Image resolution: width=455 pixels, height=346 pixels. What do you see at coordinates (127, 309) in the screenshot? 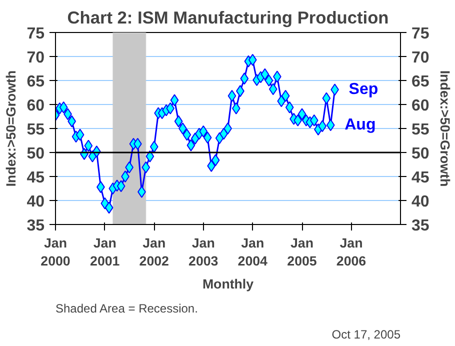
I see `text: Shaded Area = Recession.` at bounding box center [127, 309].